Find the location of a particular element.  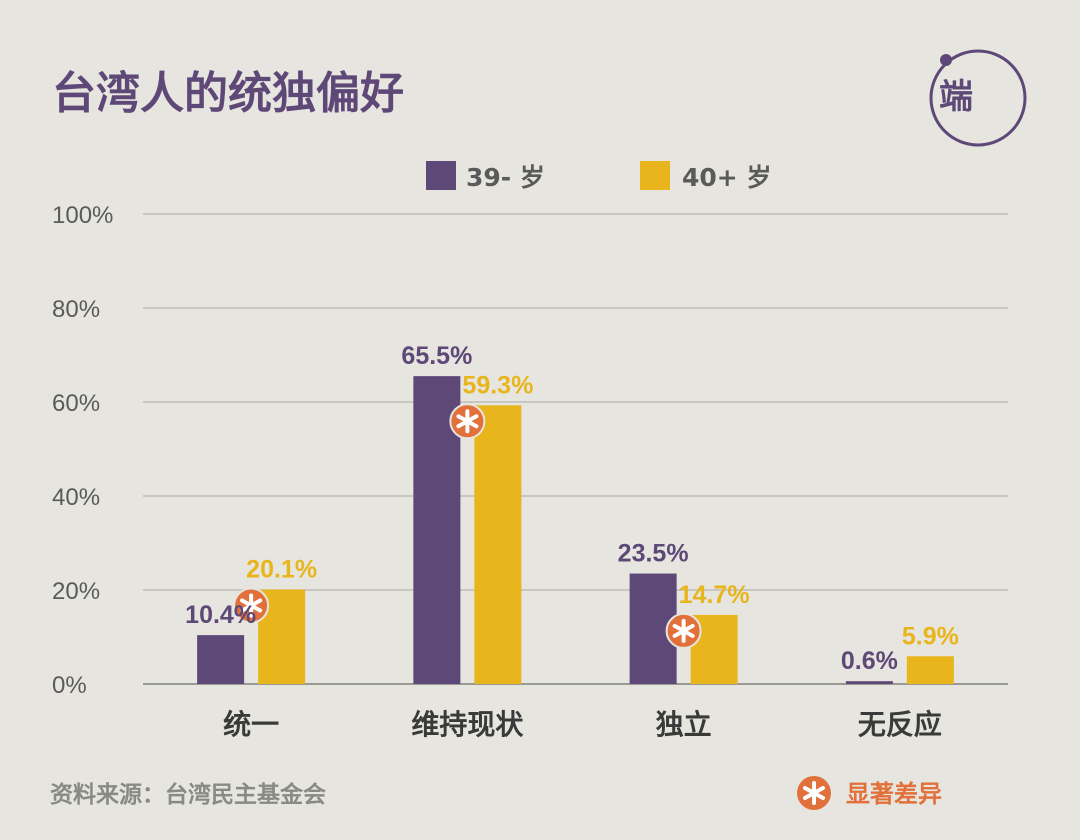

logo-dot is located at coordinates (946, 60).